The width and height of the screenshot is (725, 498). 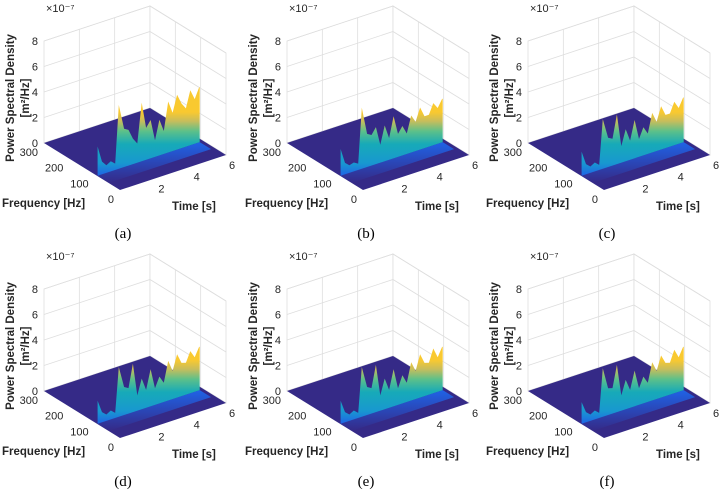 I want to click on subplot-caption: (b), so click(x=366, y=234).